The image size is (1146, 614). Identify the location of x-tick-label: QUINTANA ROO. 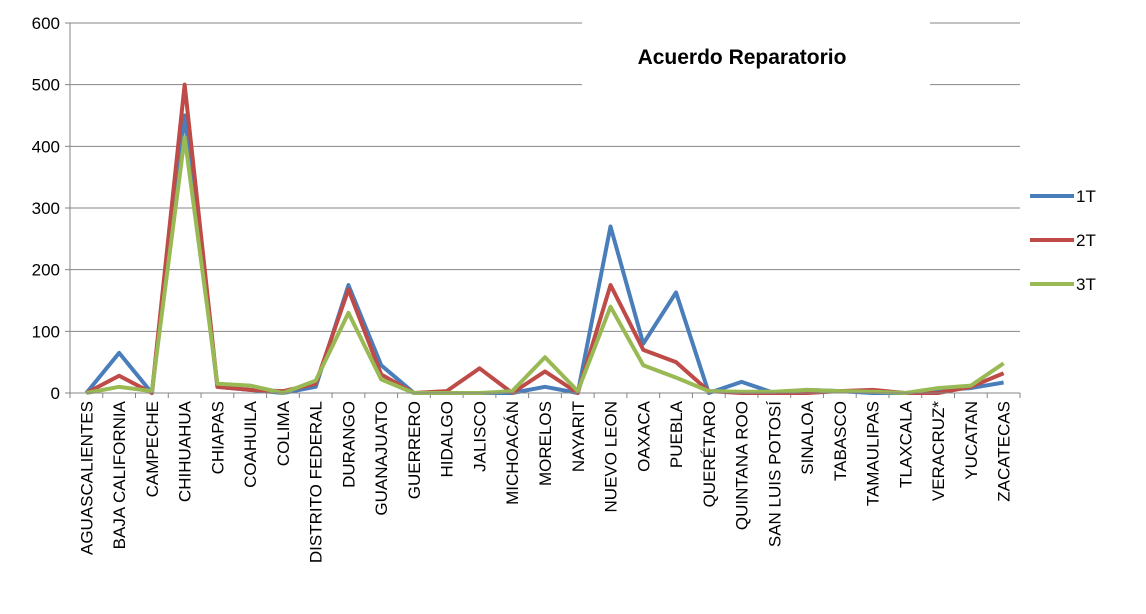
(742, 465).